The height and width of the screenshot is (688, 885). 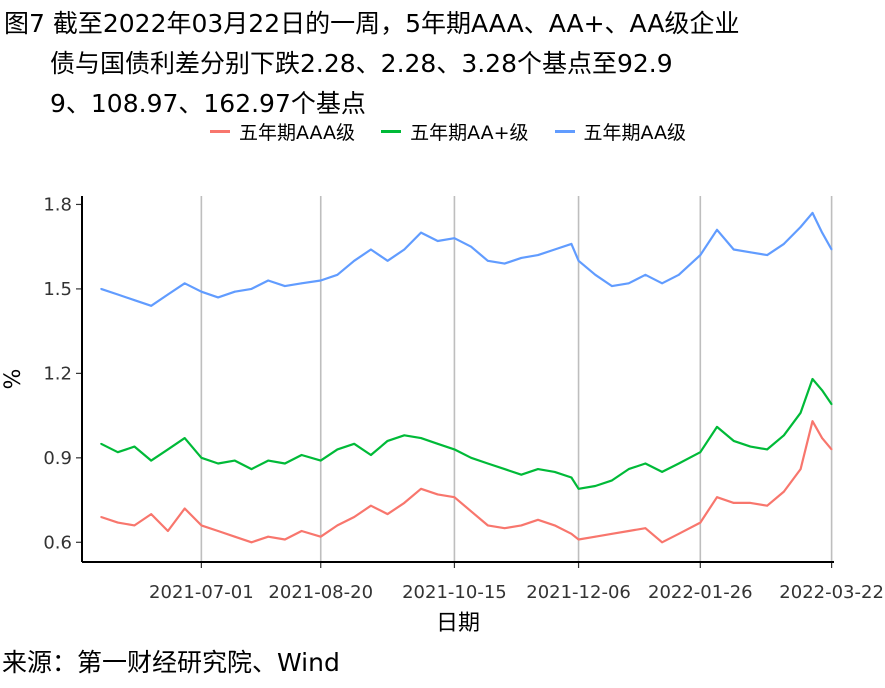 What do you see at coordinates (578, 592) in the screenshot?
I see `x-tick-label: 2021-12-06` at bounding box center [578, 592].